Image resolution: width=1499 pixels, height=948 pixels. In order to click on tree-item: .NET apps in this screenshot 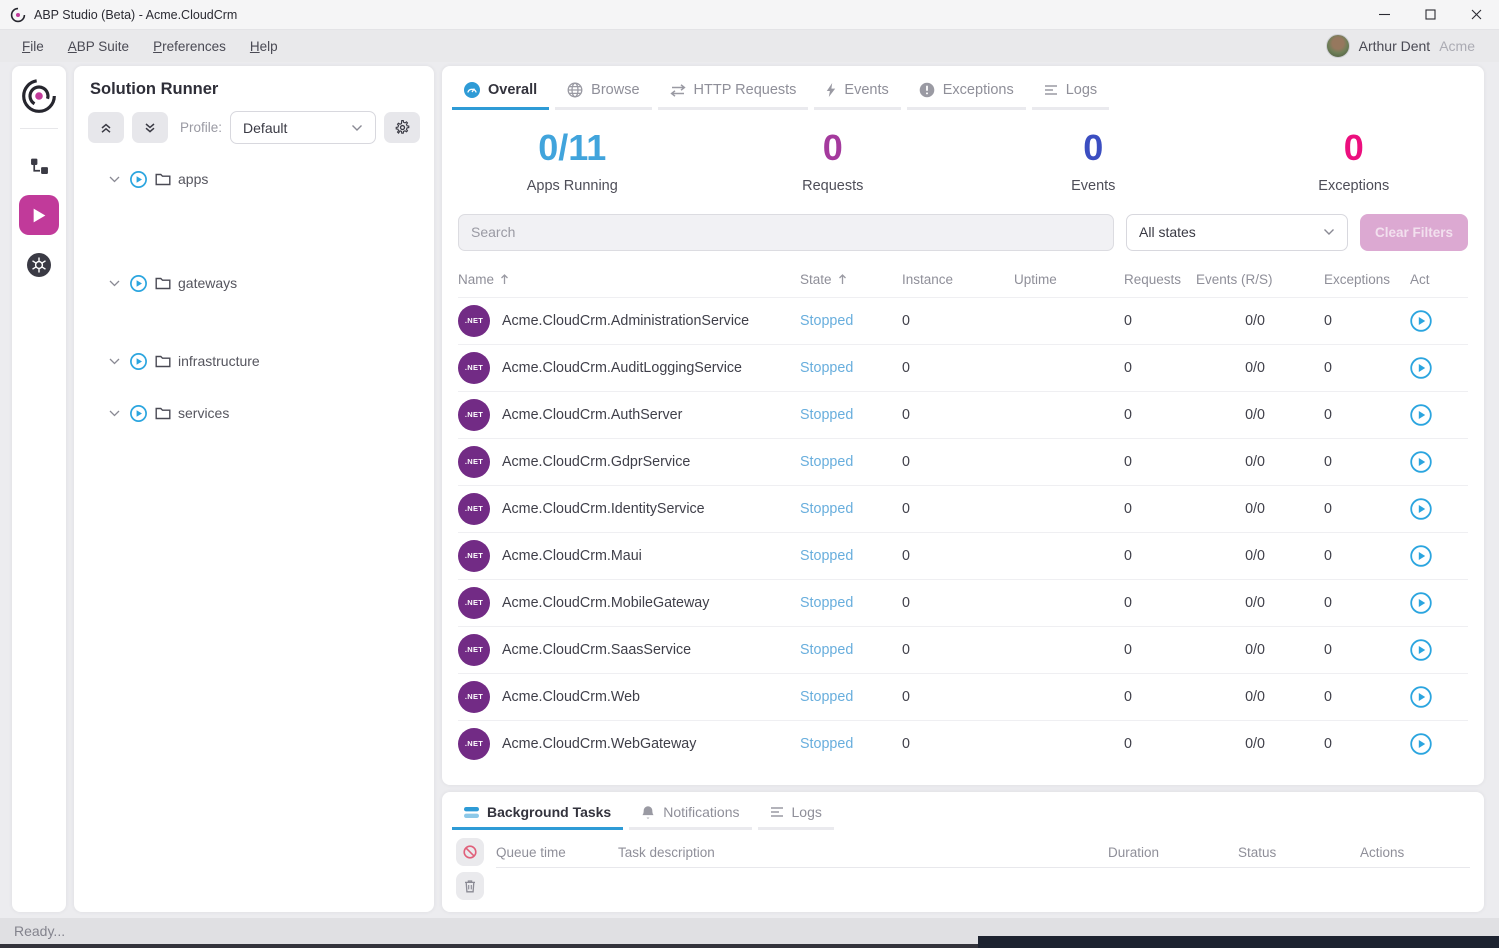, I will do `click(258, 179)`.